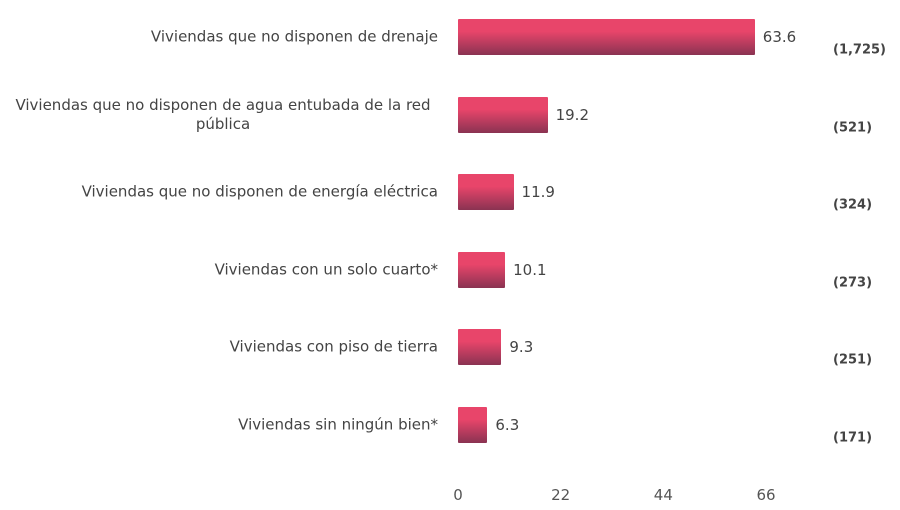 The height and width of the screenshot is (510, 900). I want to click on x-tick-label: 66, so click(766, 495).